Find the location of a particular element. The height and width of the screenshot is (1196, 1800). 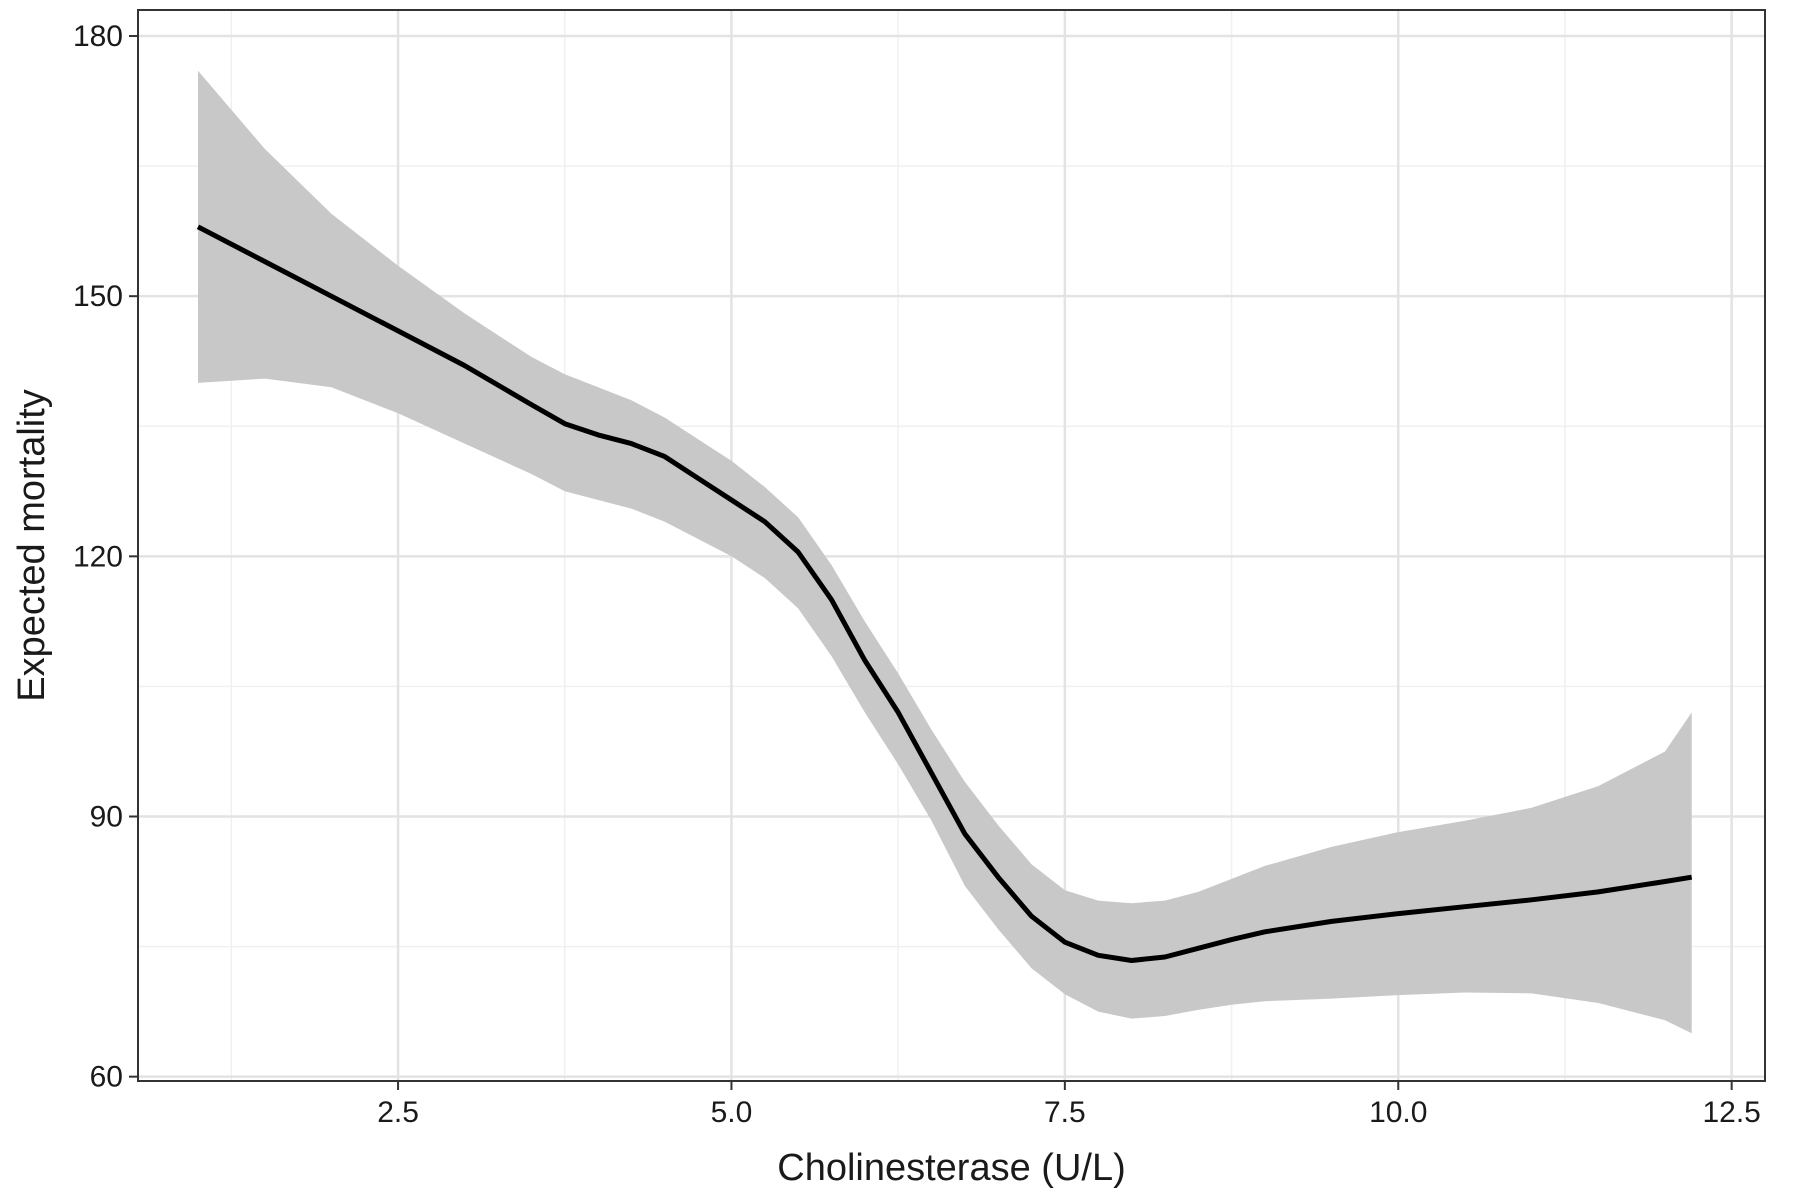

y-axis-title: Expected mortality is located at coordinates (32, 545).